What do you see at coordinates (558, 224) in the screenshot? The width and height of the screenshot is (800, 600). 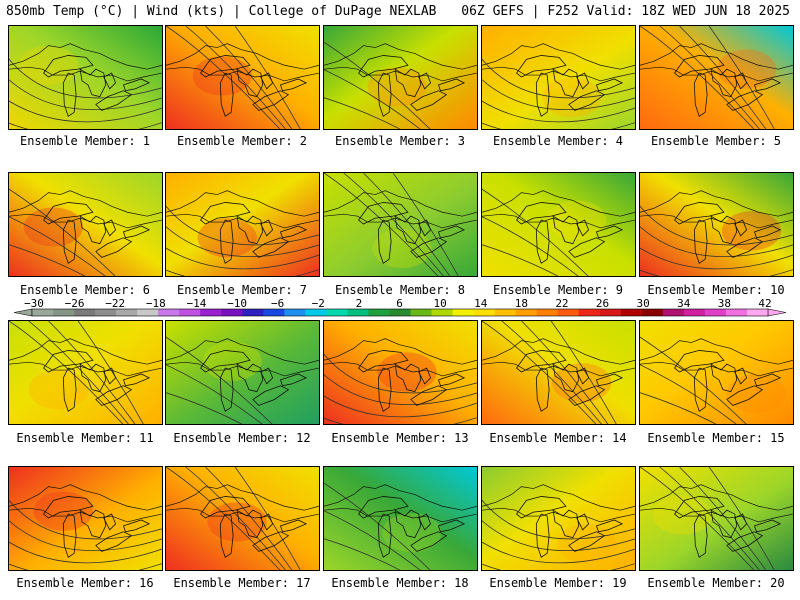 I see `ensemble-member-9-map` at bounding box center [558, 224].